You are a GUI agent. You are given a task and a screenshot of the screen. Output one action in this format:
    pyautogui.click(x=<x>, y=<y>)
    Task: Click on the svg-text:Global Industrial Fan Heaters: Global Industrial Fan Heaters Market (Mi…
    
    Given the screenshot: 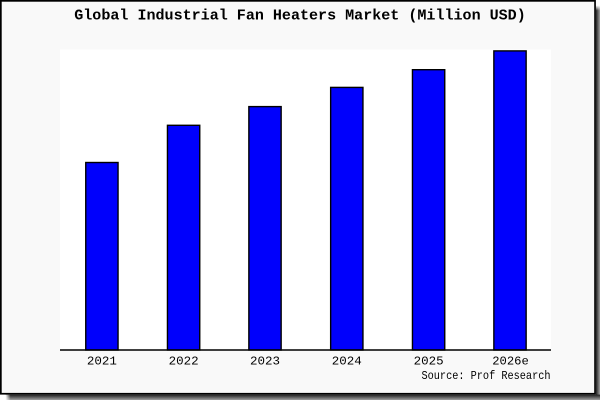 What is the action you would take?
    pyautogui.click(x=300, y=17)
    